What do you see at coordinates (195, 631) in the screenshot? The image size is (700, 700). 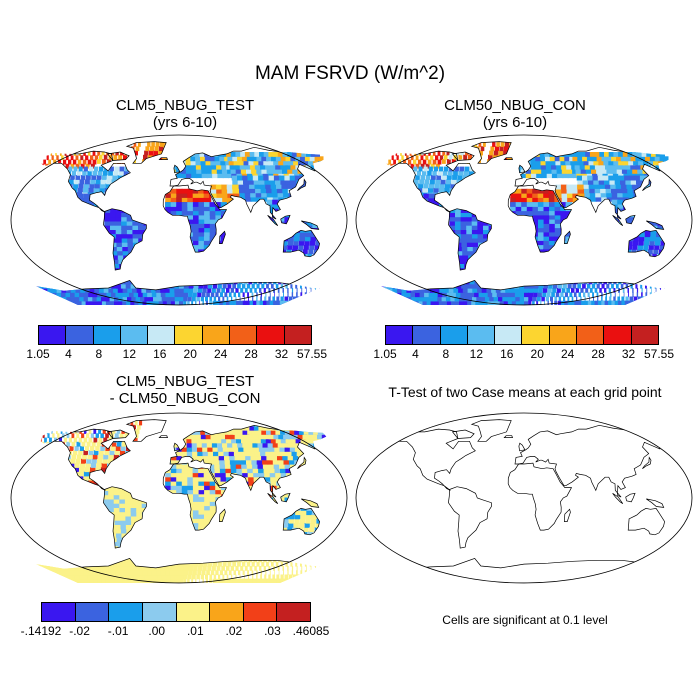 I see `colorbar-difference-tick-label: .01` at bounding box center [195, 631].